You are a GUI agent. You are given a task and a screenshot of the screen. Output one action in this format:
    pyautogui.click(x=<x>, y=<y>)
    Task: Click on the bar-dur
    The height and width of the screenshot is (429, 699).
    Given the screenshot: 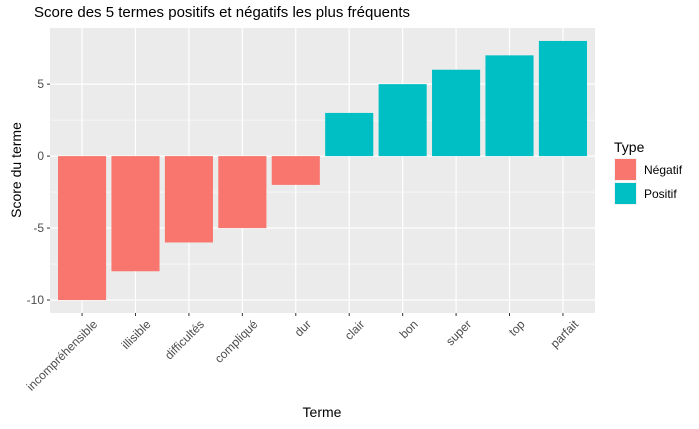 What is the action you would take?
    pyautogui.click(x=295, y=170)
    